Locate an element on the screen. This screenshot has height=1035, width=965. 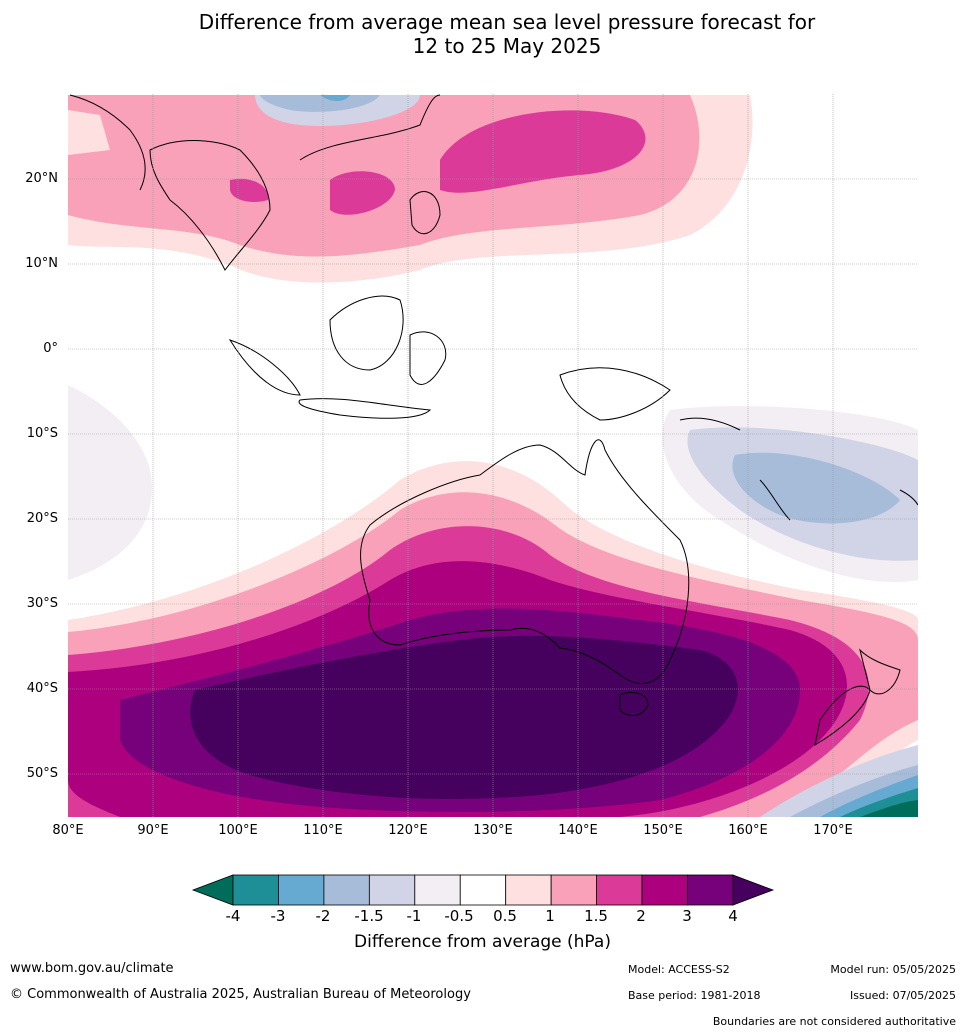
lon-label-170e: 170°E is located at coordinates (833, 830).